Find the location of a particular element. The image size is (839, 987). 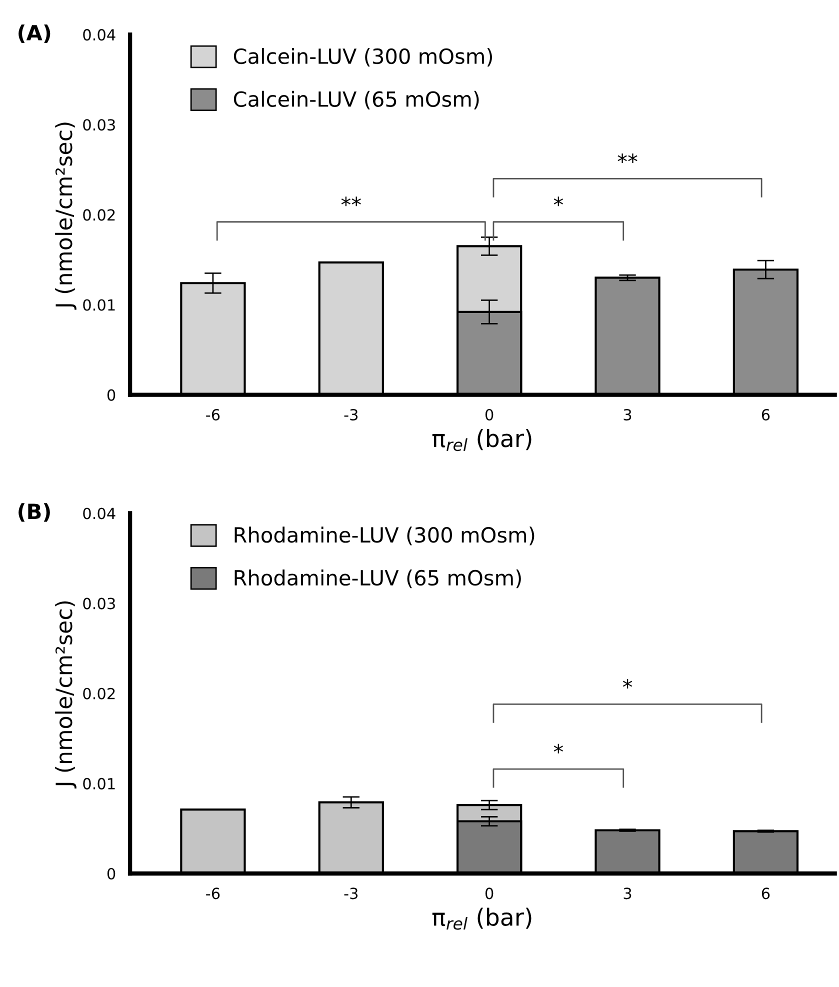

chart-title: (A) is located at coordinates (34, 34).